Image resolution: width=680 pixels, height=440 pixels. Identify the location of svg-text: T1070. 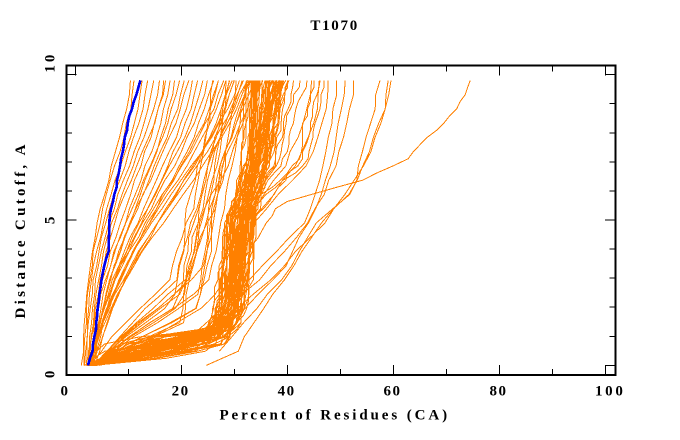
(334, 26).